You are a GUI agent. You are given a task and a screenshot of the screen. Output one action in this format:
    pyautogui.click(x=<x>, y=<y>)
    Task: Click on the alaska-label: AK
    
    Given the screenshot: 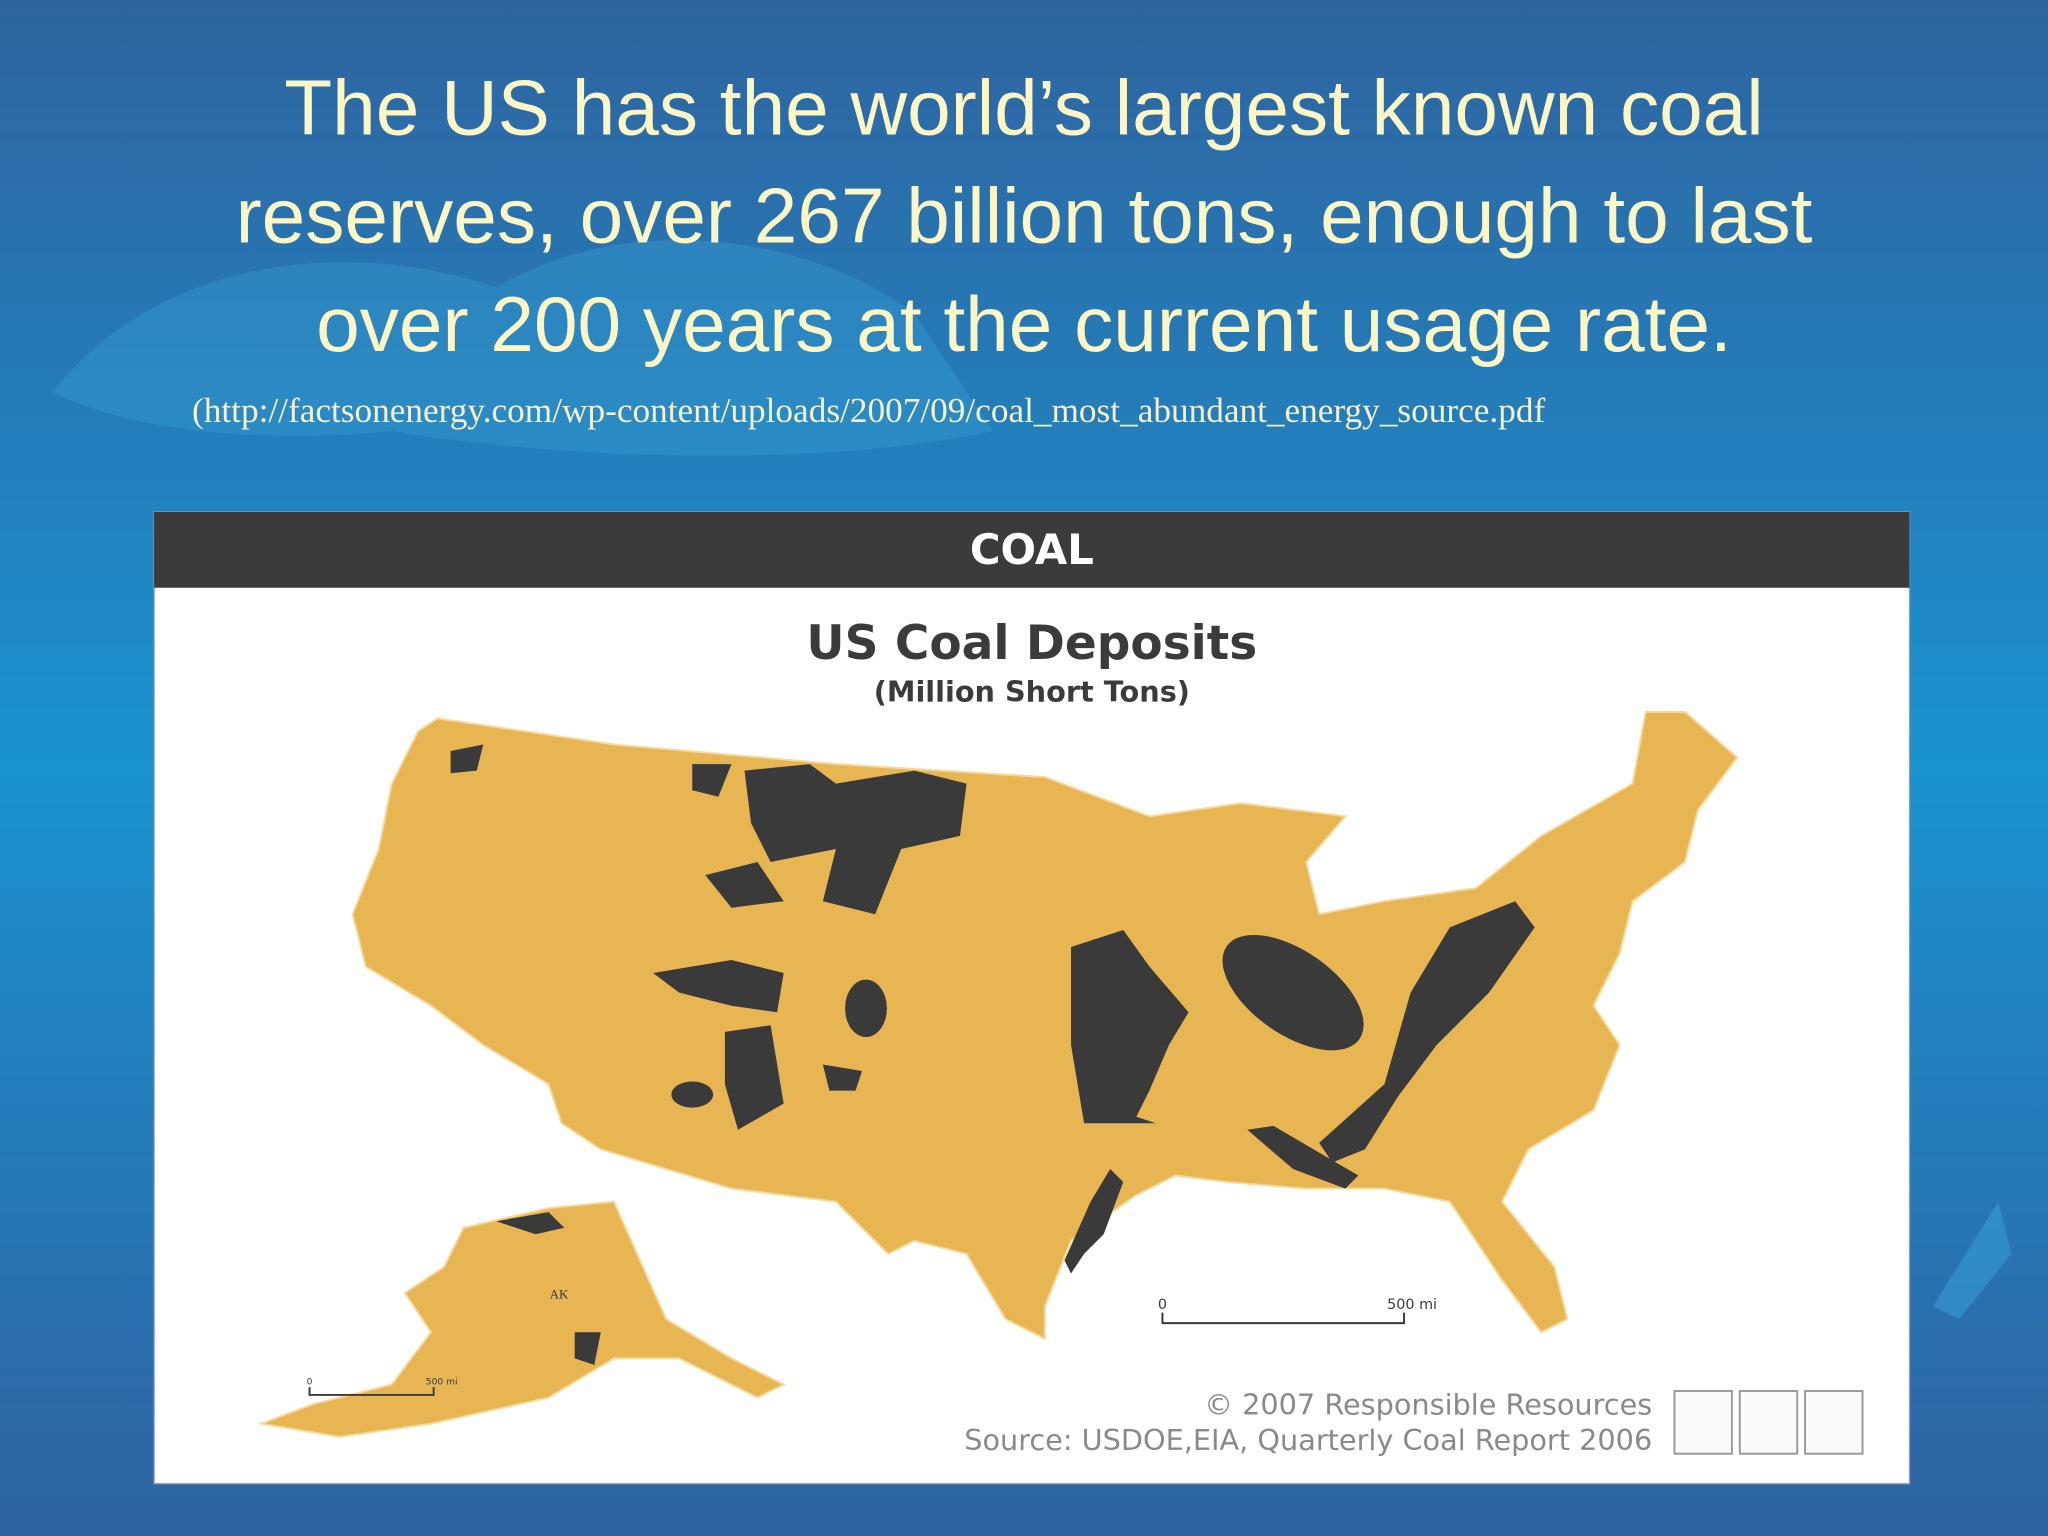 What is the action you would take?
    pyautogui.click(x=559, y=1294)
    